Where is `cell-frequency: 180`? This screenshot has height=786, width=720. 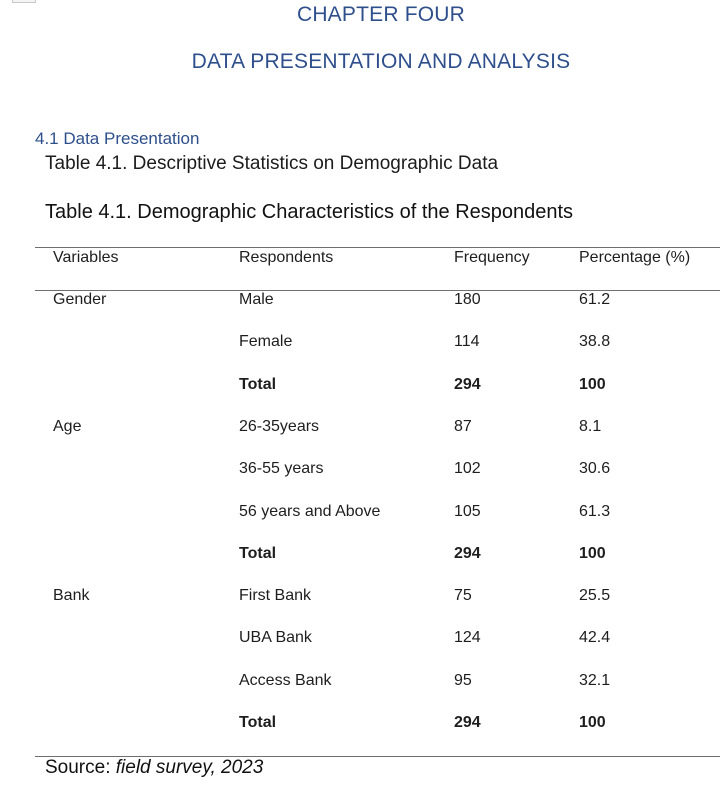 cell-frequency: 180 is located at coordinates (467, 299).